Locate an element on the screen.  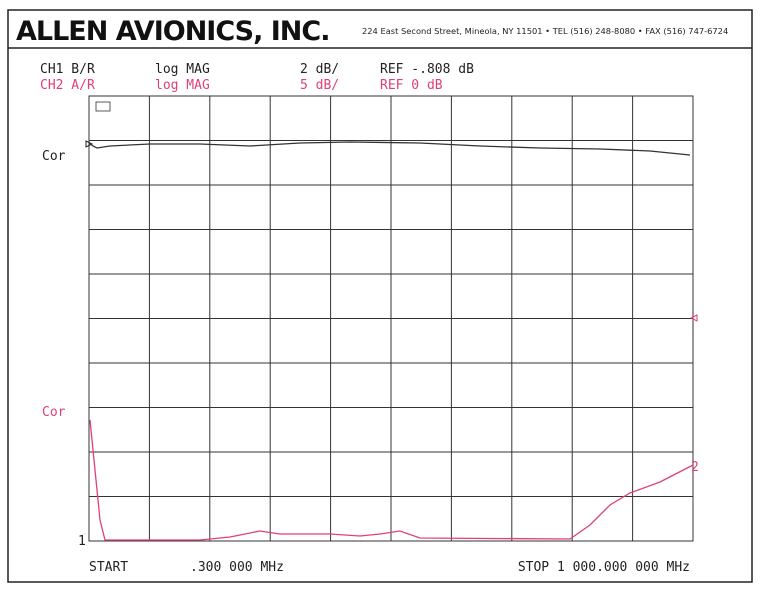
channel-reference: REF 0 dB is located at coordinates (411, 85).